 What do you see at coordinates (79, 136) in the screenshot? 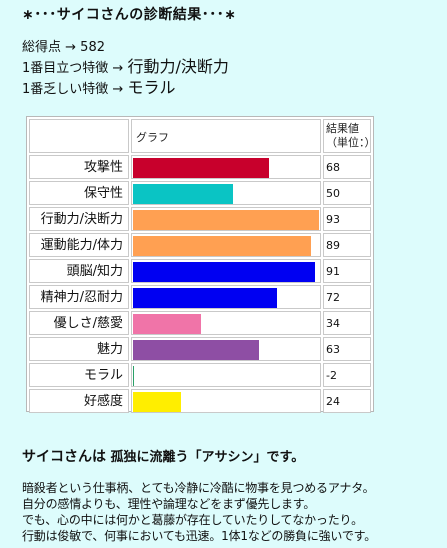
I see `header-blank-cell` at bounding box center [79, 136].